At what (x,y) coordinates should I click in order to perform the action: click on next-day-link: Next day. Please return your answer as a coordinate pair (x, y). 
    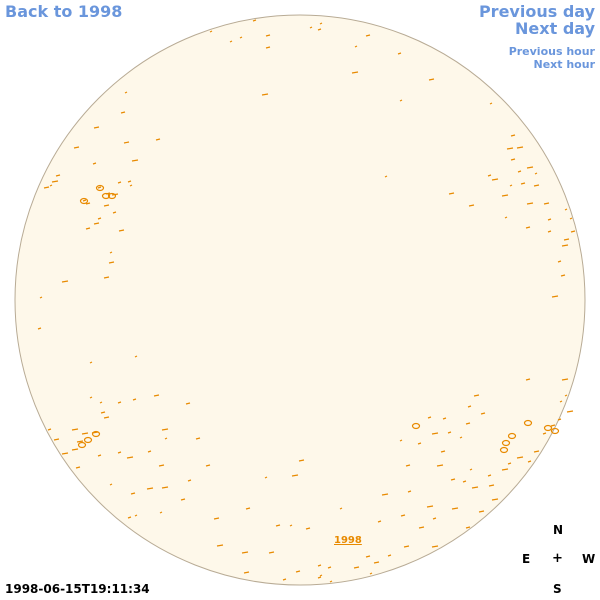
    Looking at the image, I should click on (555, 28).